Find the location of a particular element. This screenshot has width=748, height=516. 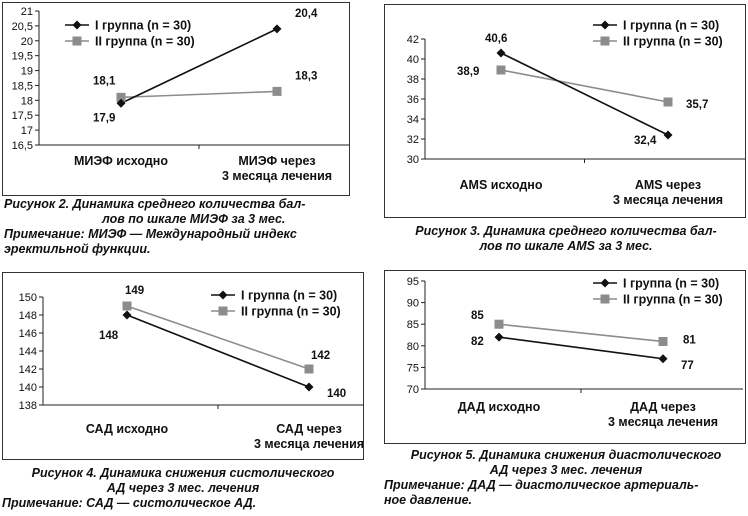

y-tick-label: 20 is located at coordinates (27, 42).